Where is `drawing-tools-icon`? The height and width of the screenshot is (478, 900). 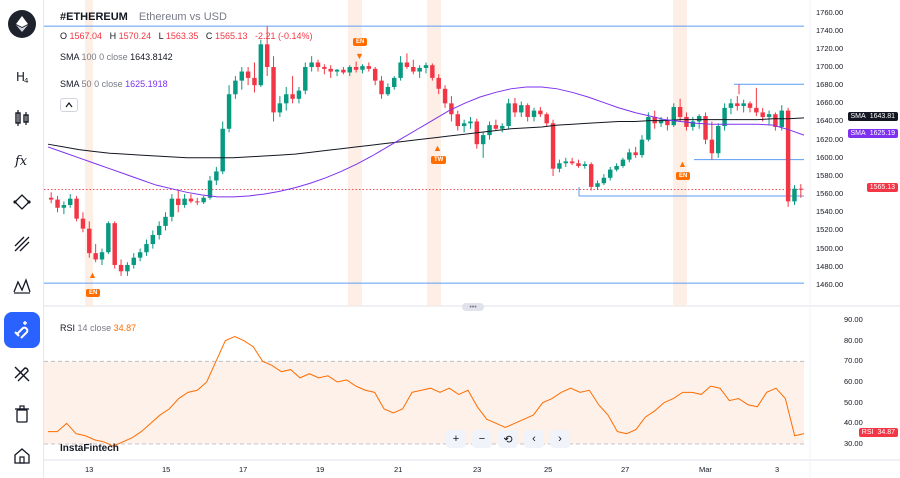
drawing-tools-icon is located at coordinates (22, 202).